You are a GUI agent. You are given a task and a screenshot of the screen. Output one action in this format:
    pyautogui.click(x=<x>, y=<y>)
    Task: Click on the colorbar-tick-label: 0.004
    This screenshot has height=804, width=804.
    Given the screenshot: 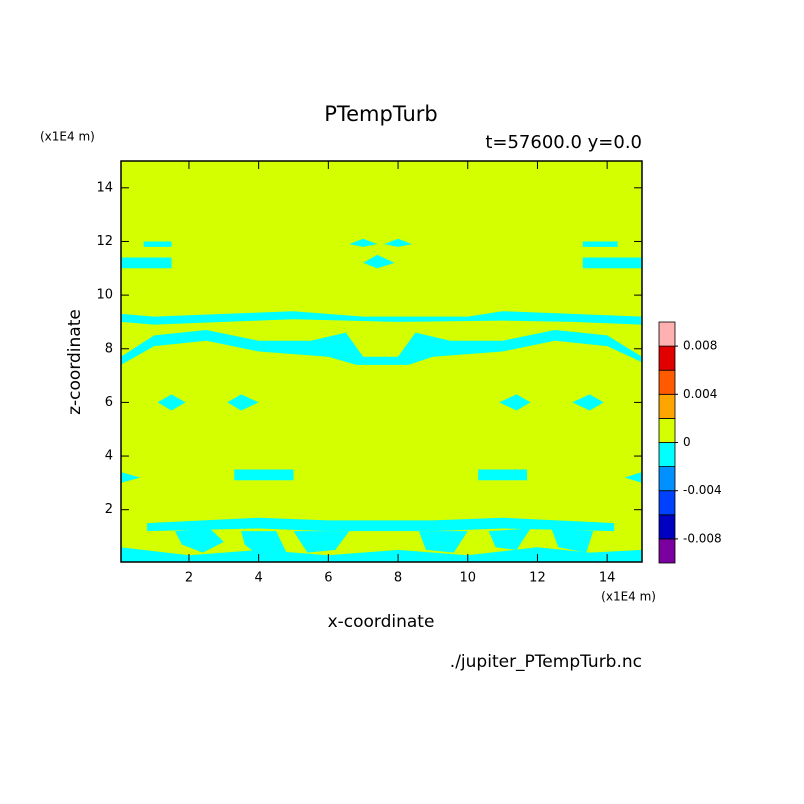 What is the action you would take?
    pyautogui.click(x=700, y=394)
    